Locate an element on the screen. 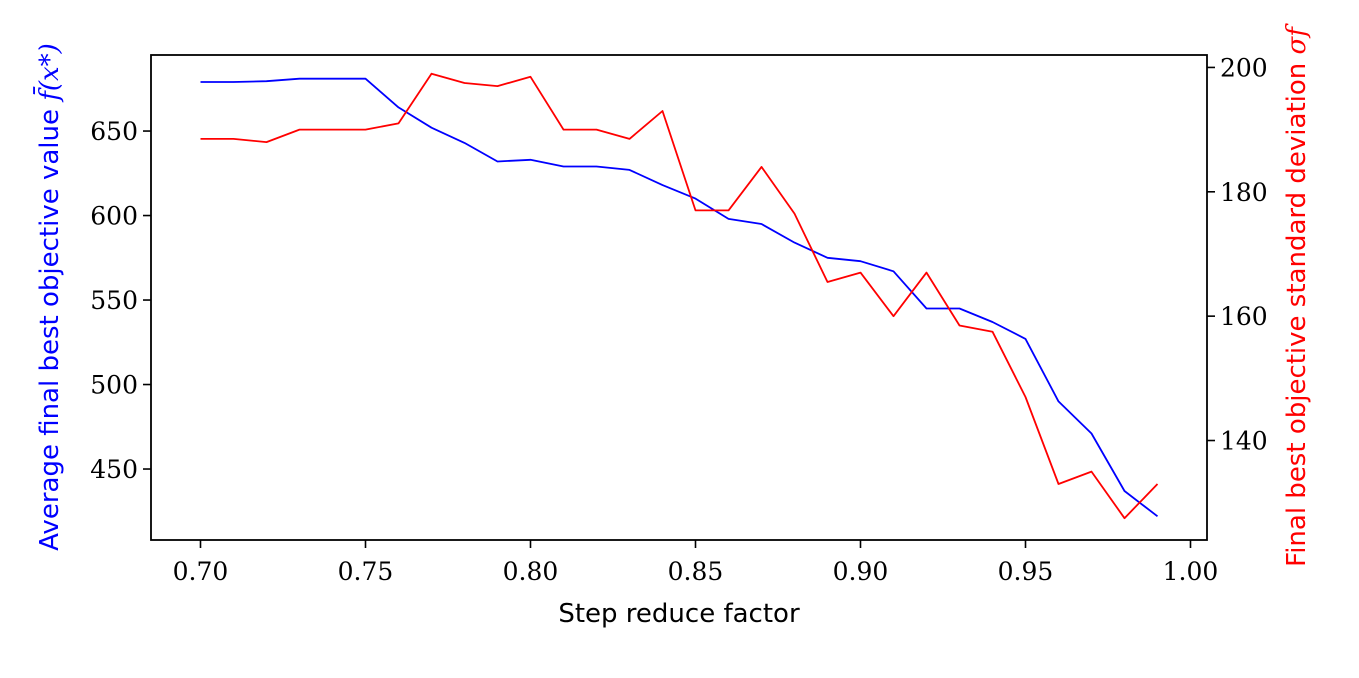 The width and height of the screenshot is (1359, 678). x-axis-label: Step reduce factor is located at coordinates (679, 614).